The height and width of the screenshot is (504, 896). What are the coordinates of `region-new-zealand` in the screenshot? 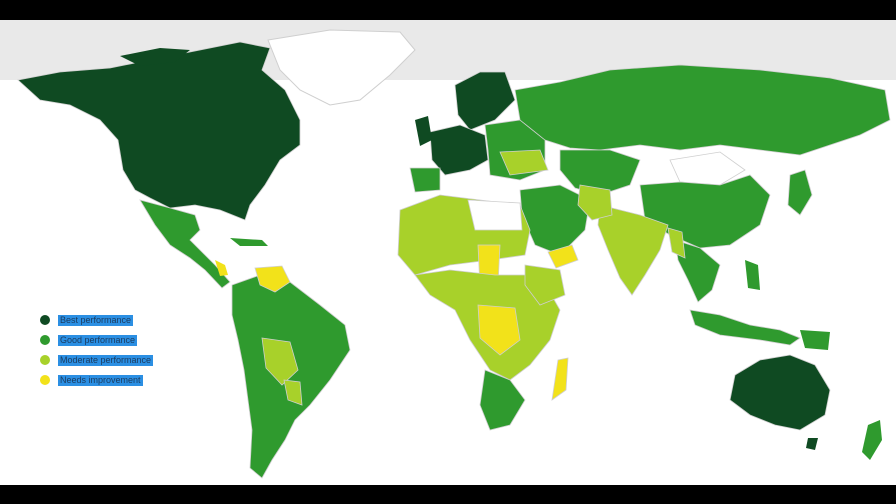 It's located at (872, 440).